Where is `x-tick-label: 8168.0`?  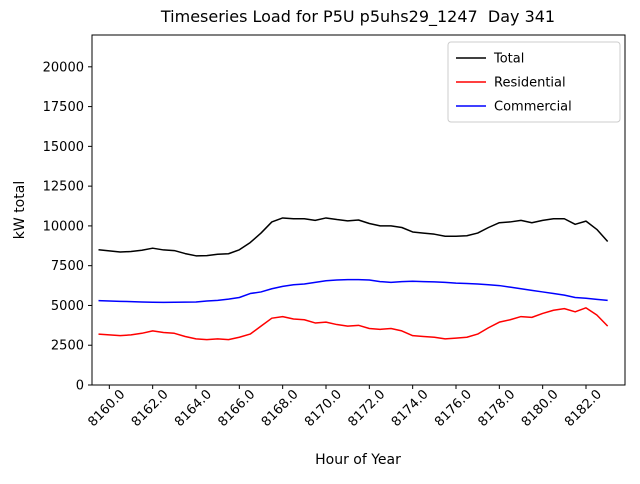
x-tick-label: 8168.0 is located at coordinates (280, 408).